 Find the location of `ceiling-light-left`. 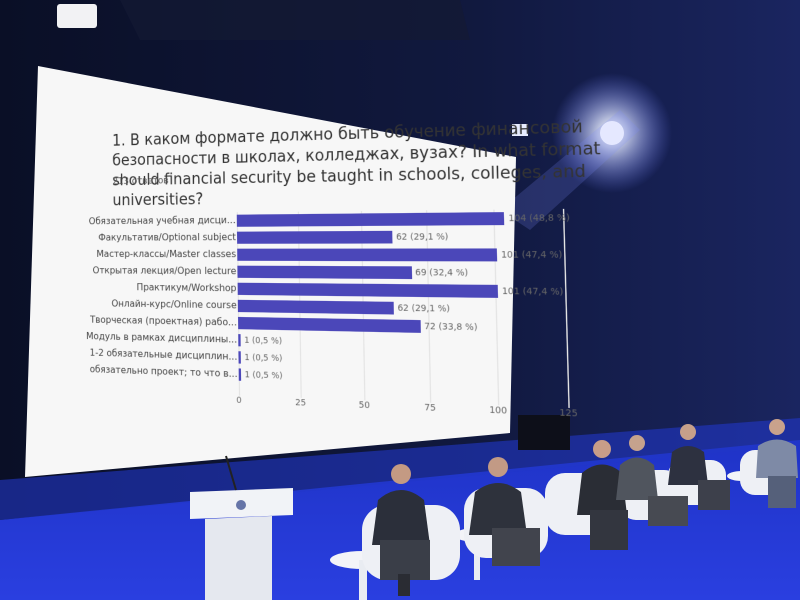

ceiling-light-left is located at coordinates (77, 16).